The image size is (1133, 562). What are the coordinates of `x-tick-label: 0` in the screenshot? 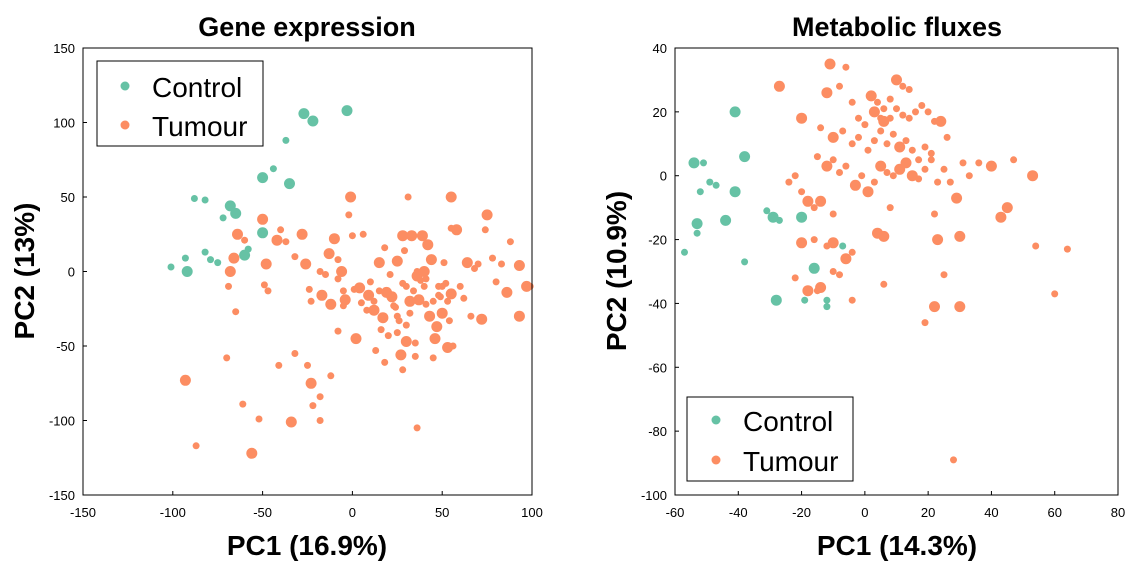 It's located at (352, 512).